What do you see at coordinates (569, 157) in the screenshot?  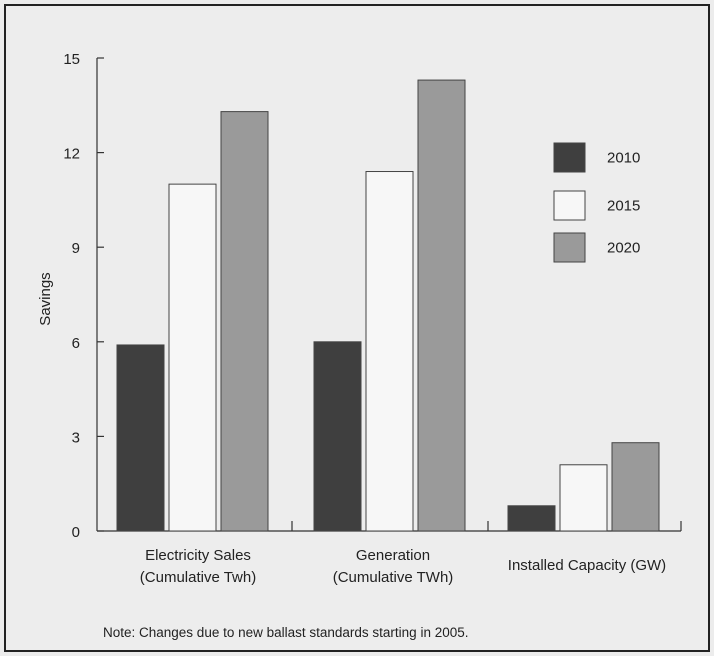 I see `legend-swatch-2010` at bounding box center [569, 157].